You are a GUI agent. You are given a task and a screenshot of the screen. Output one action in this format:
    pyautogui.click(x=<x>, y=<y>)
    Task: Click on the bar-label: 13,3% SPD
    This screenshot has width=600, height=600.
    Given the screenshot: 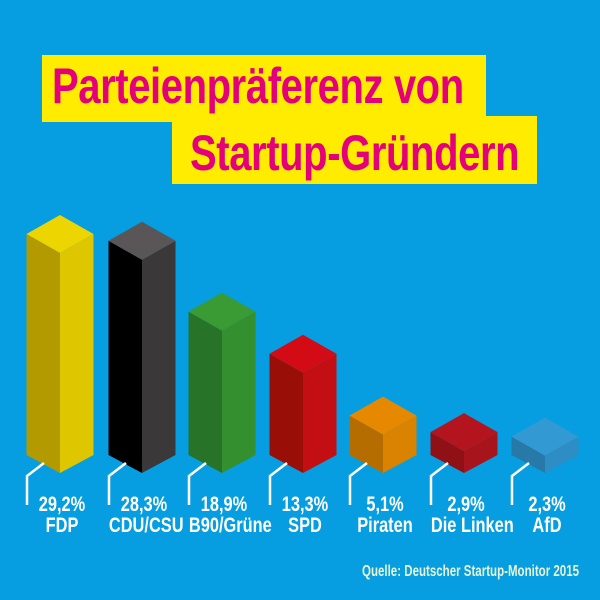 What is the action you would take?
    pyautogui.click(x=305, y=515)
    